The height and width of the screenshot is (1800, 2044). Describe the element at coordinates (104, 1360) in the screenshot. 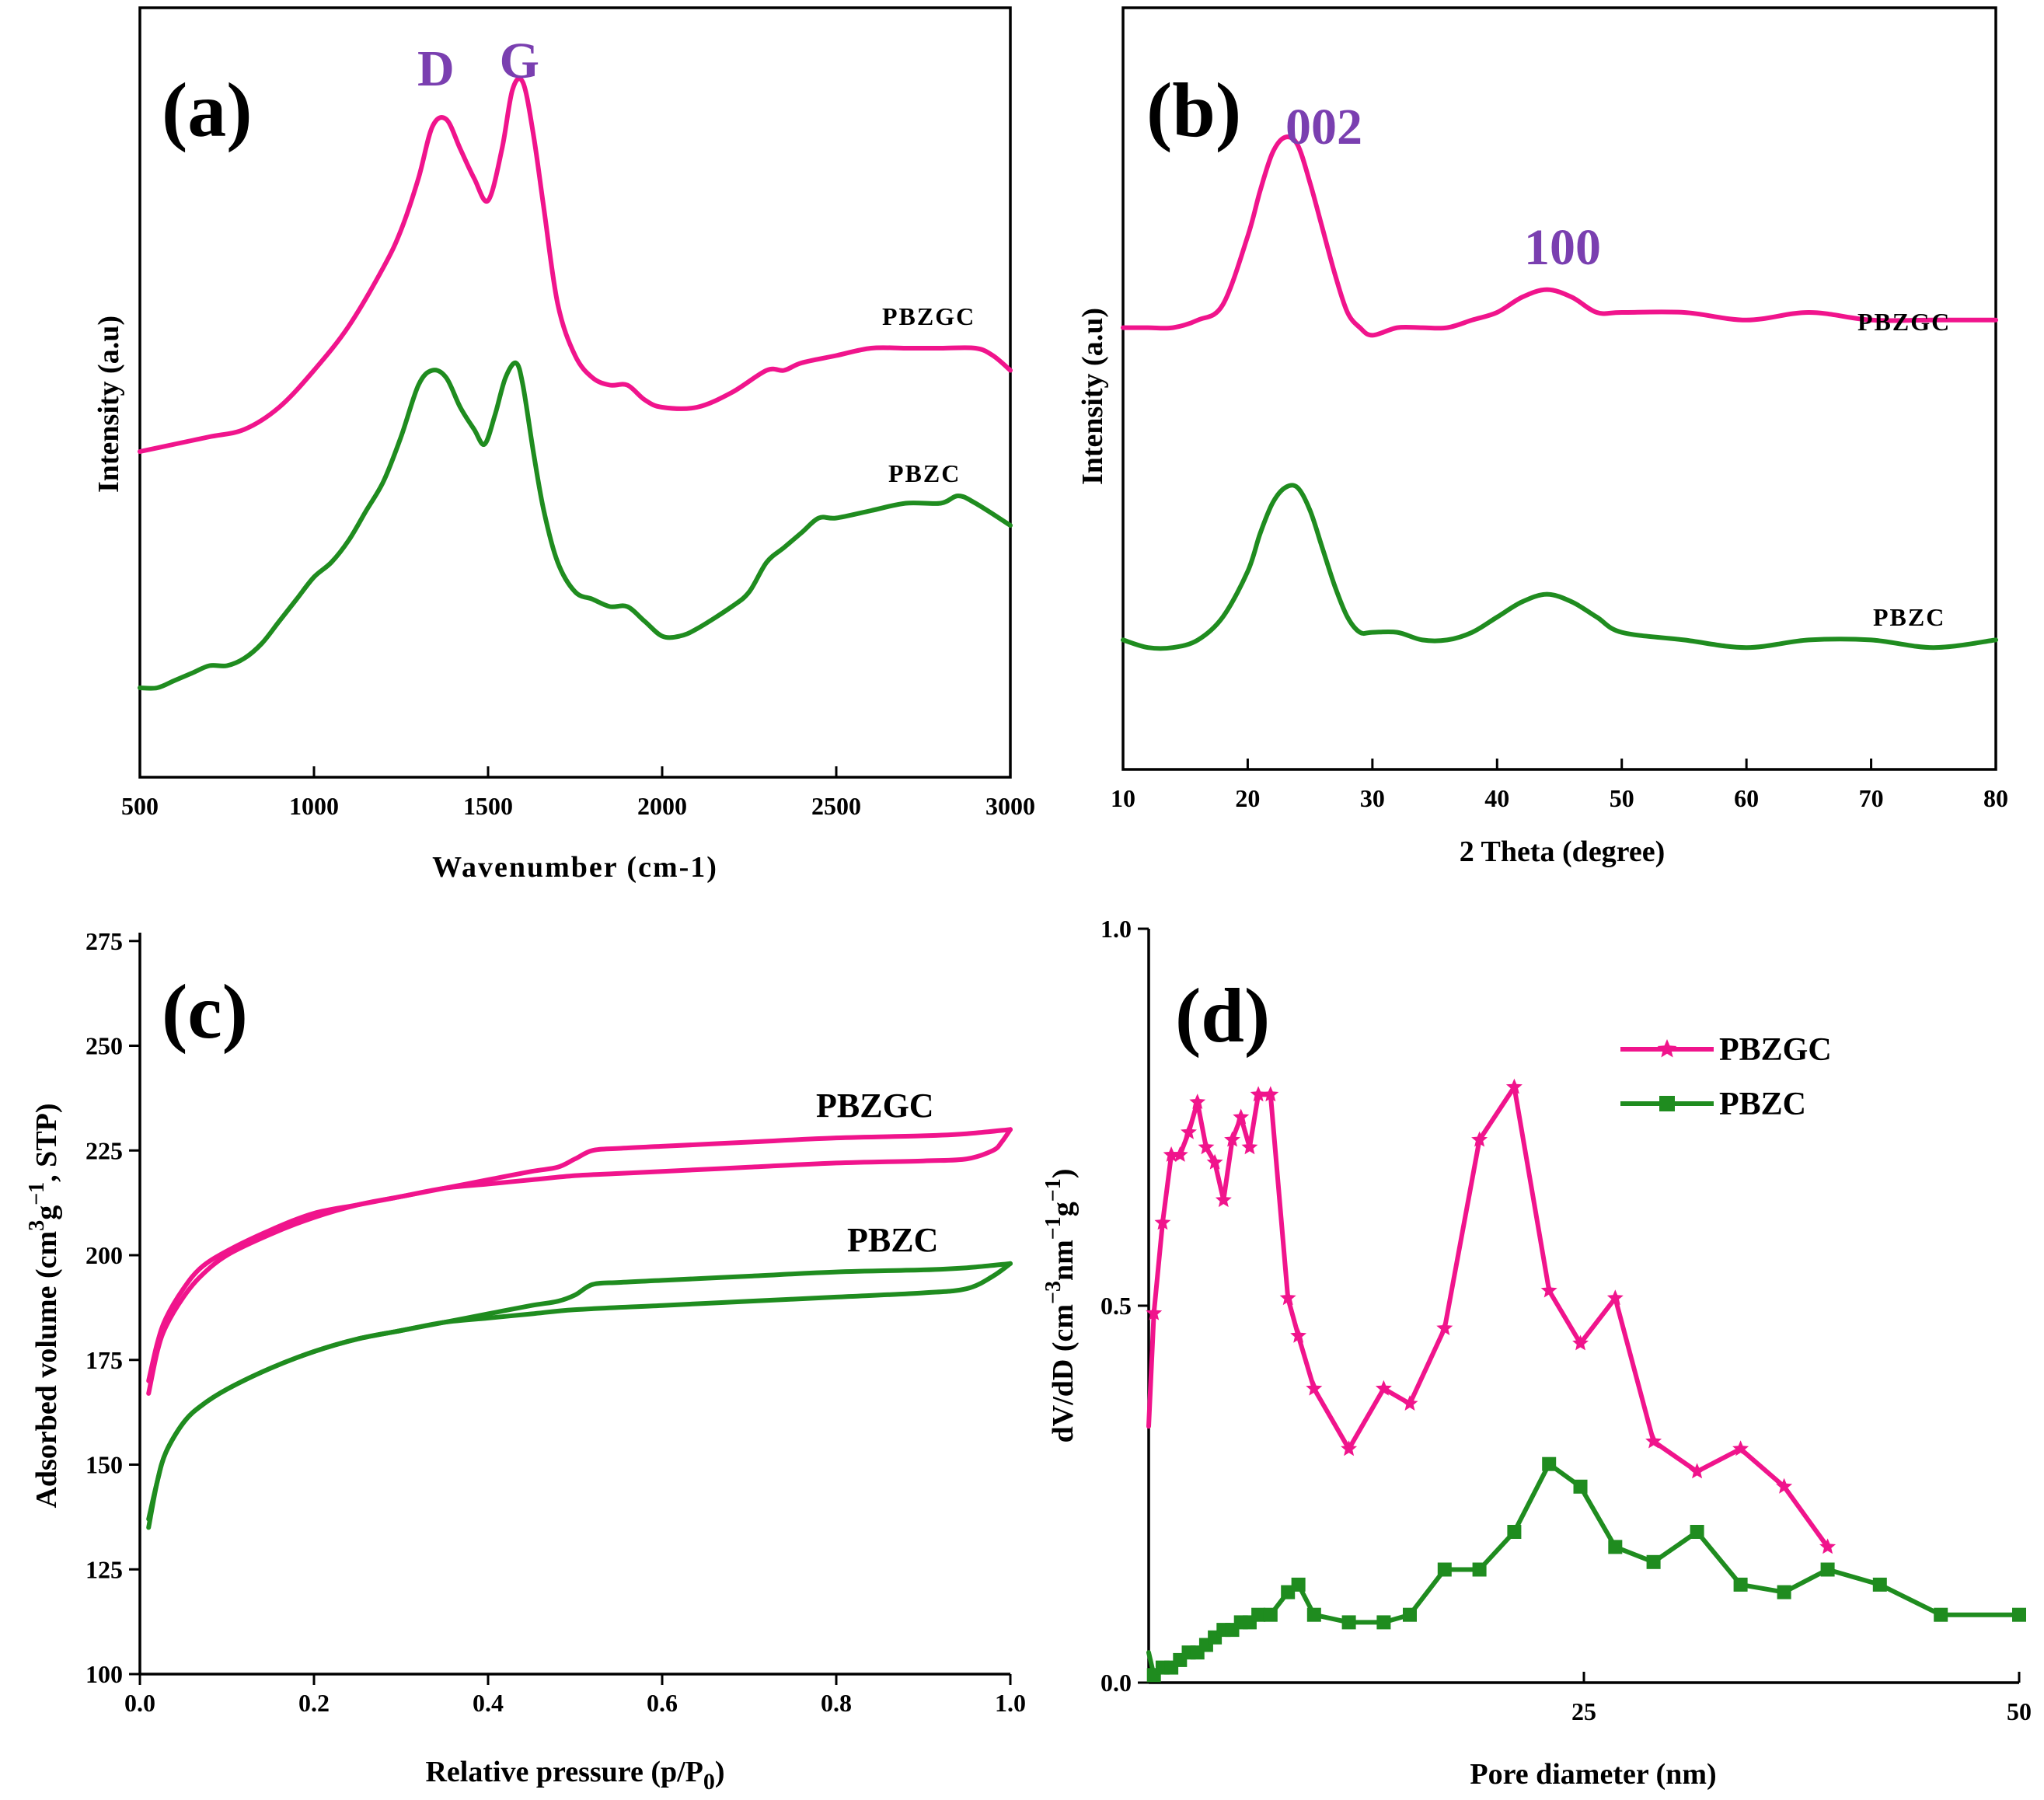

I see `panel-c-y-tick-label: 175` at that location.